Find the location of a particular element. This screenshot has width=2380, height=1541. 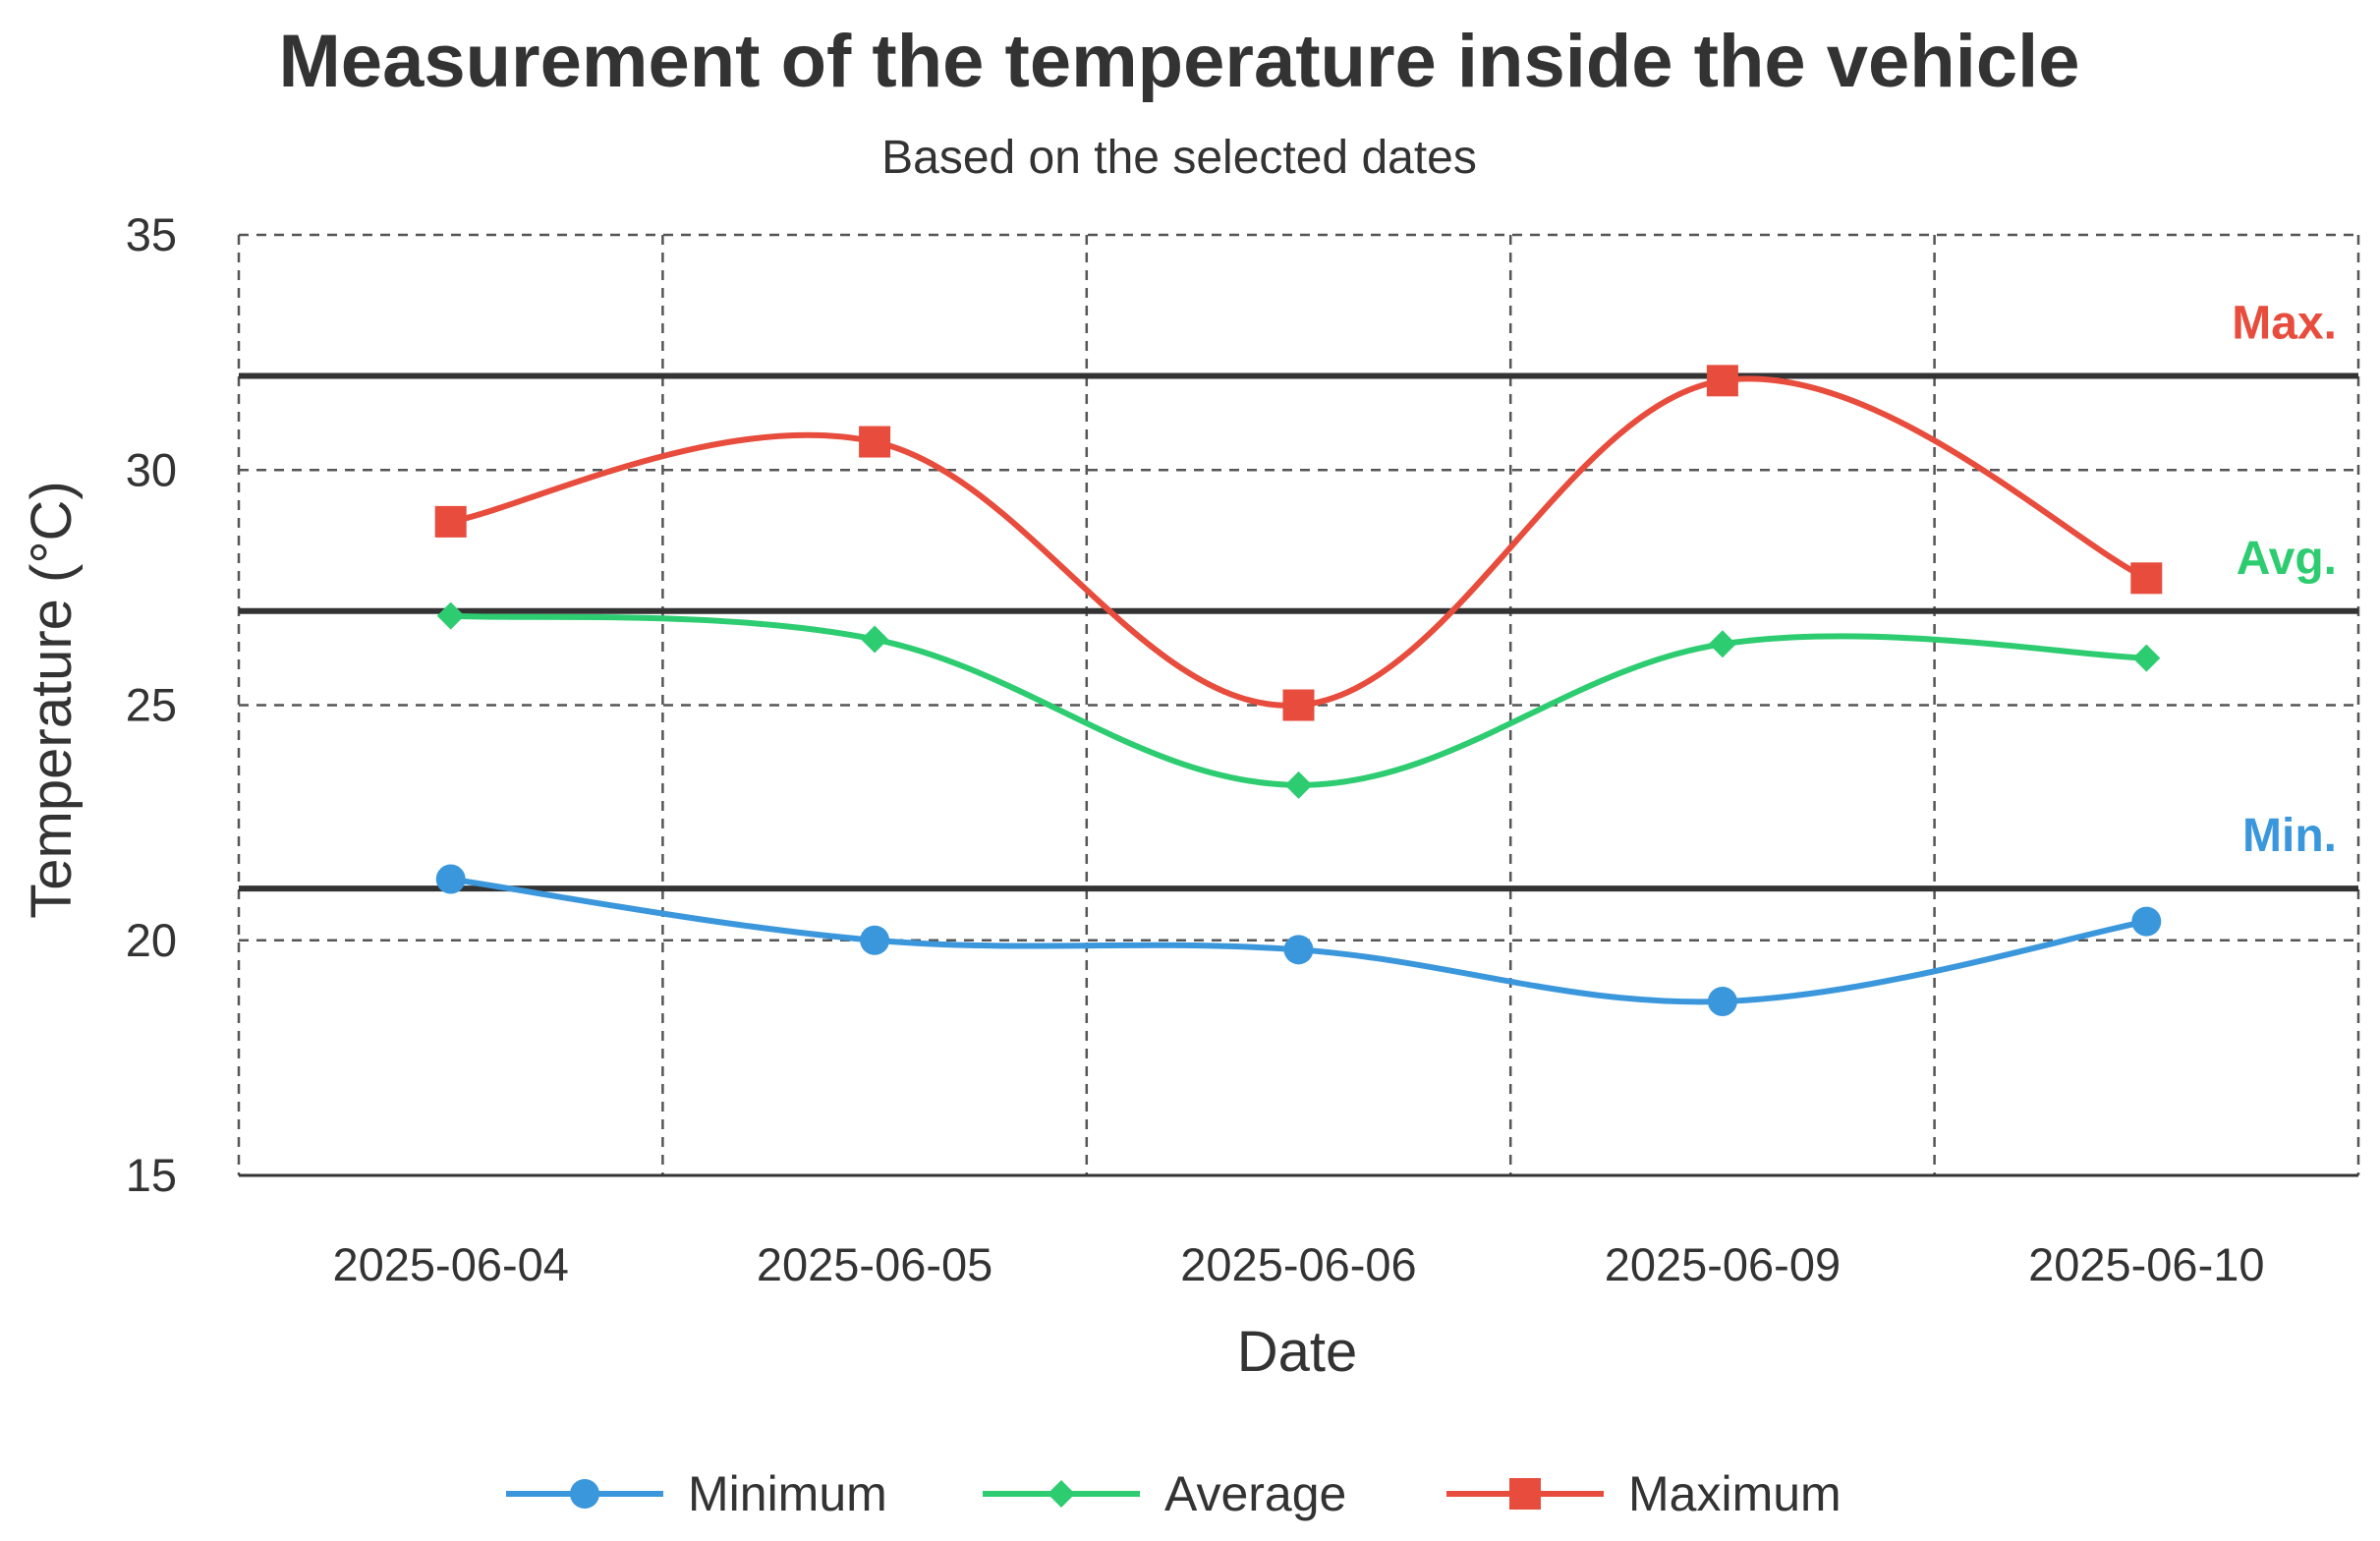

legend-marker-maximum is located at coordinates (1525, 1494).